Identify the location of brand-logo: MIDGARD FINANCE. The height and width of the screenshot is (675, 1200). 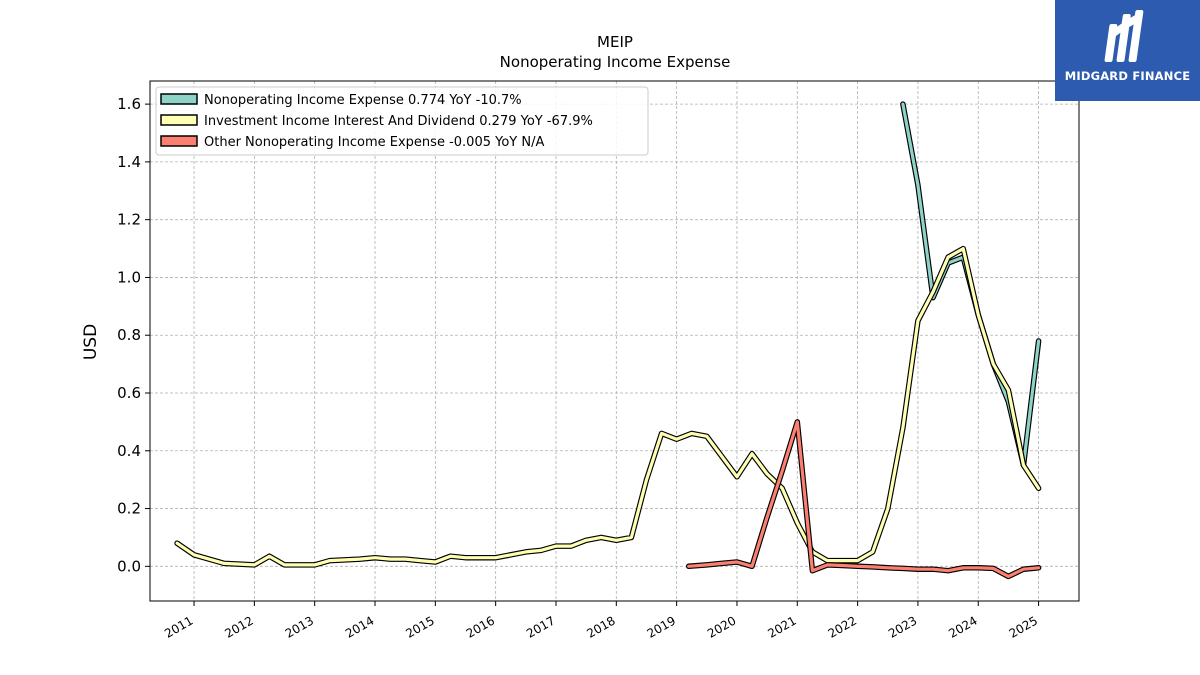
(1127, 50).